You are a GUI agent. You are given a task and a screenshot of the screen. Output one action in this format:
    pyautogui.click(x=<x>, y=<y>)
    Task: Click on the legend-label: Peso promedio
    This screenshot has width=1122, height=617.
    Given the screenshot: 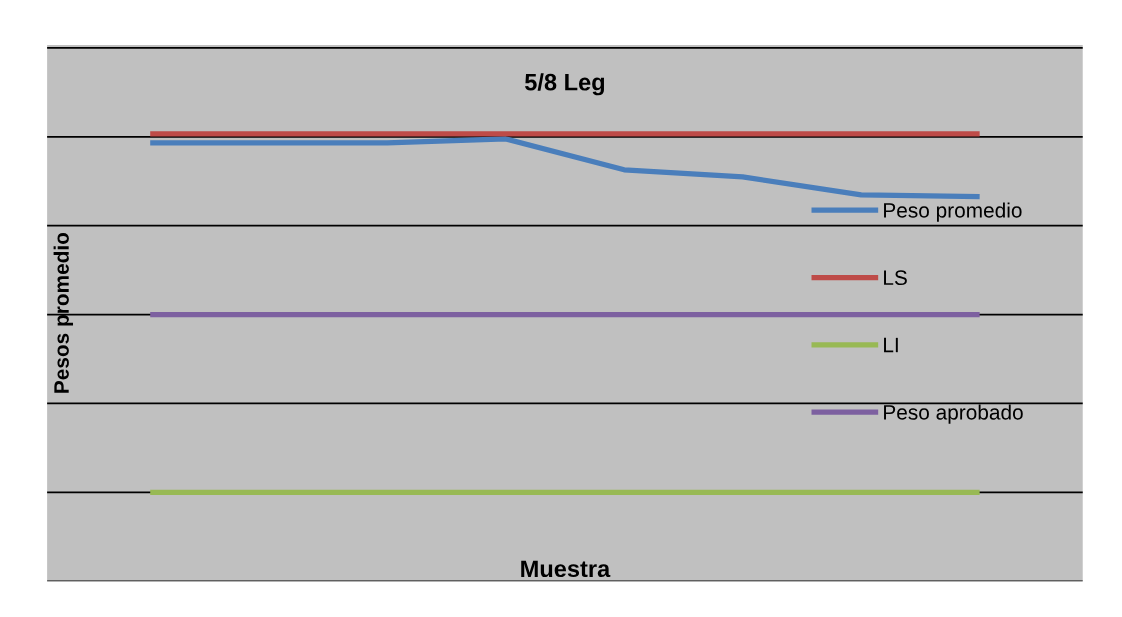 What is the action you would take?
    pyautogui.click(x=953, y=212)
    